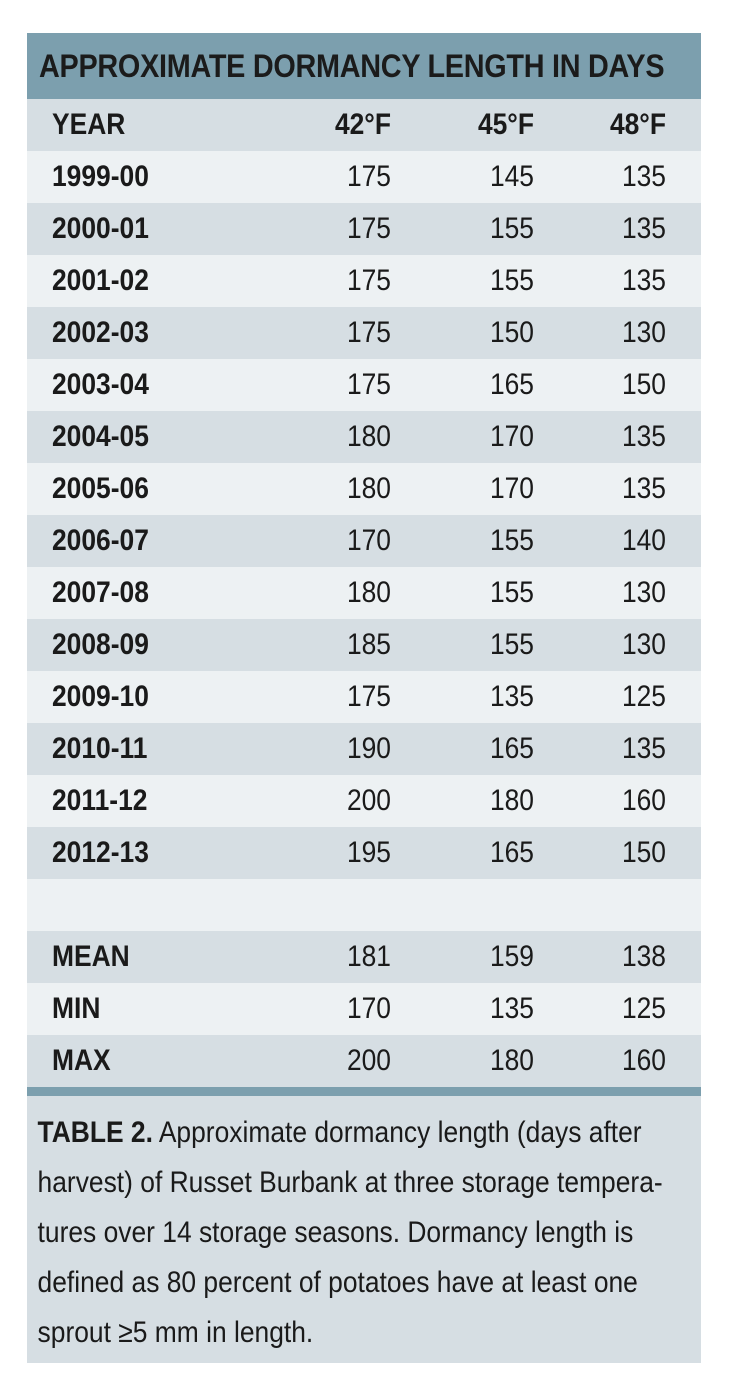  I want to click on caption-line-5: sprout ≥5 mm in length., so click(175, 1332).